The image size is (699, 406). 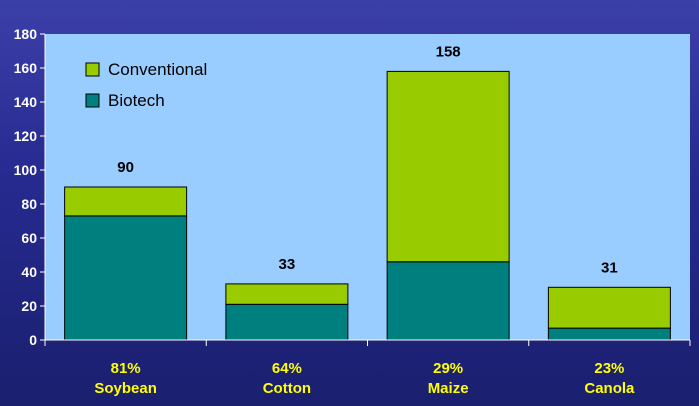 I want to click on total-label: 158, so click(x=448, y=51).